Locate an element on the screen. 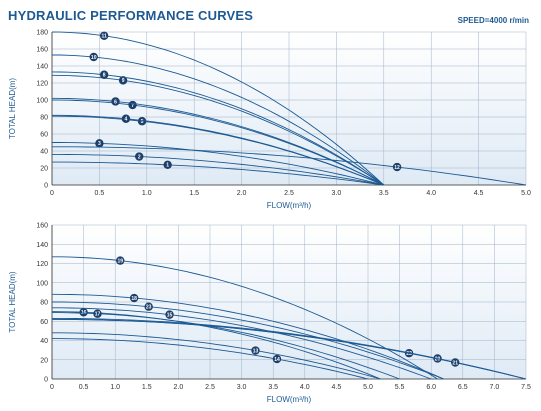 Image resolution: width=541 pixels, height=411 pixels. series-label-2: 2 is located at coordinates (139, 157).